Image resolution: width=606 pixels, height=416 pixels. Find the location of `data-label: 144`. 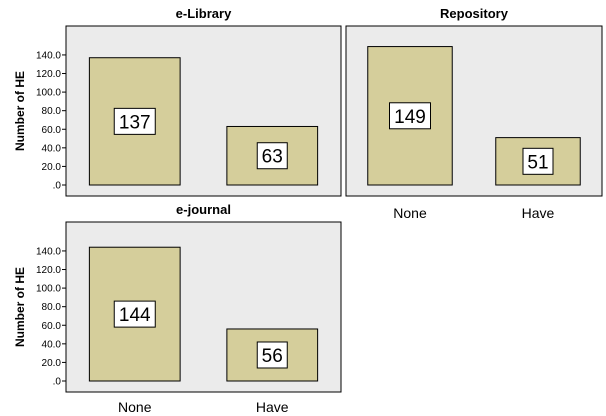

data-label: 144 is located at coordinates (135, 315).